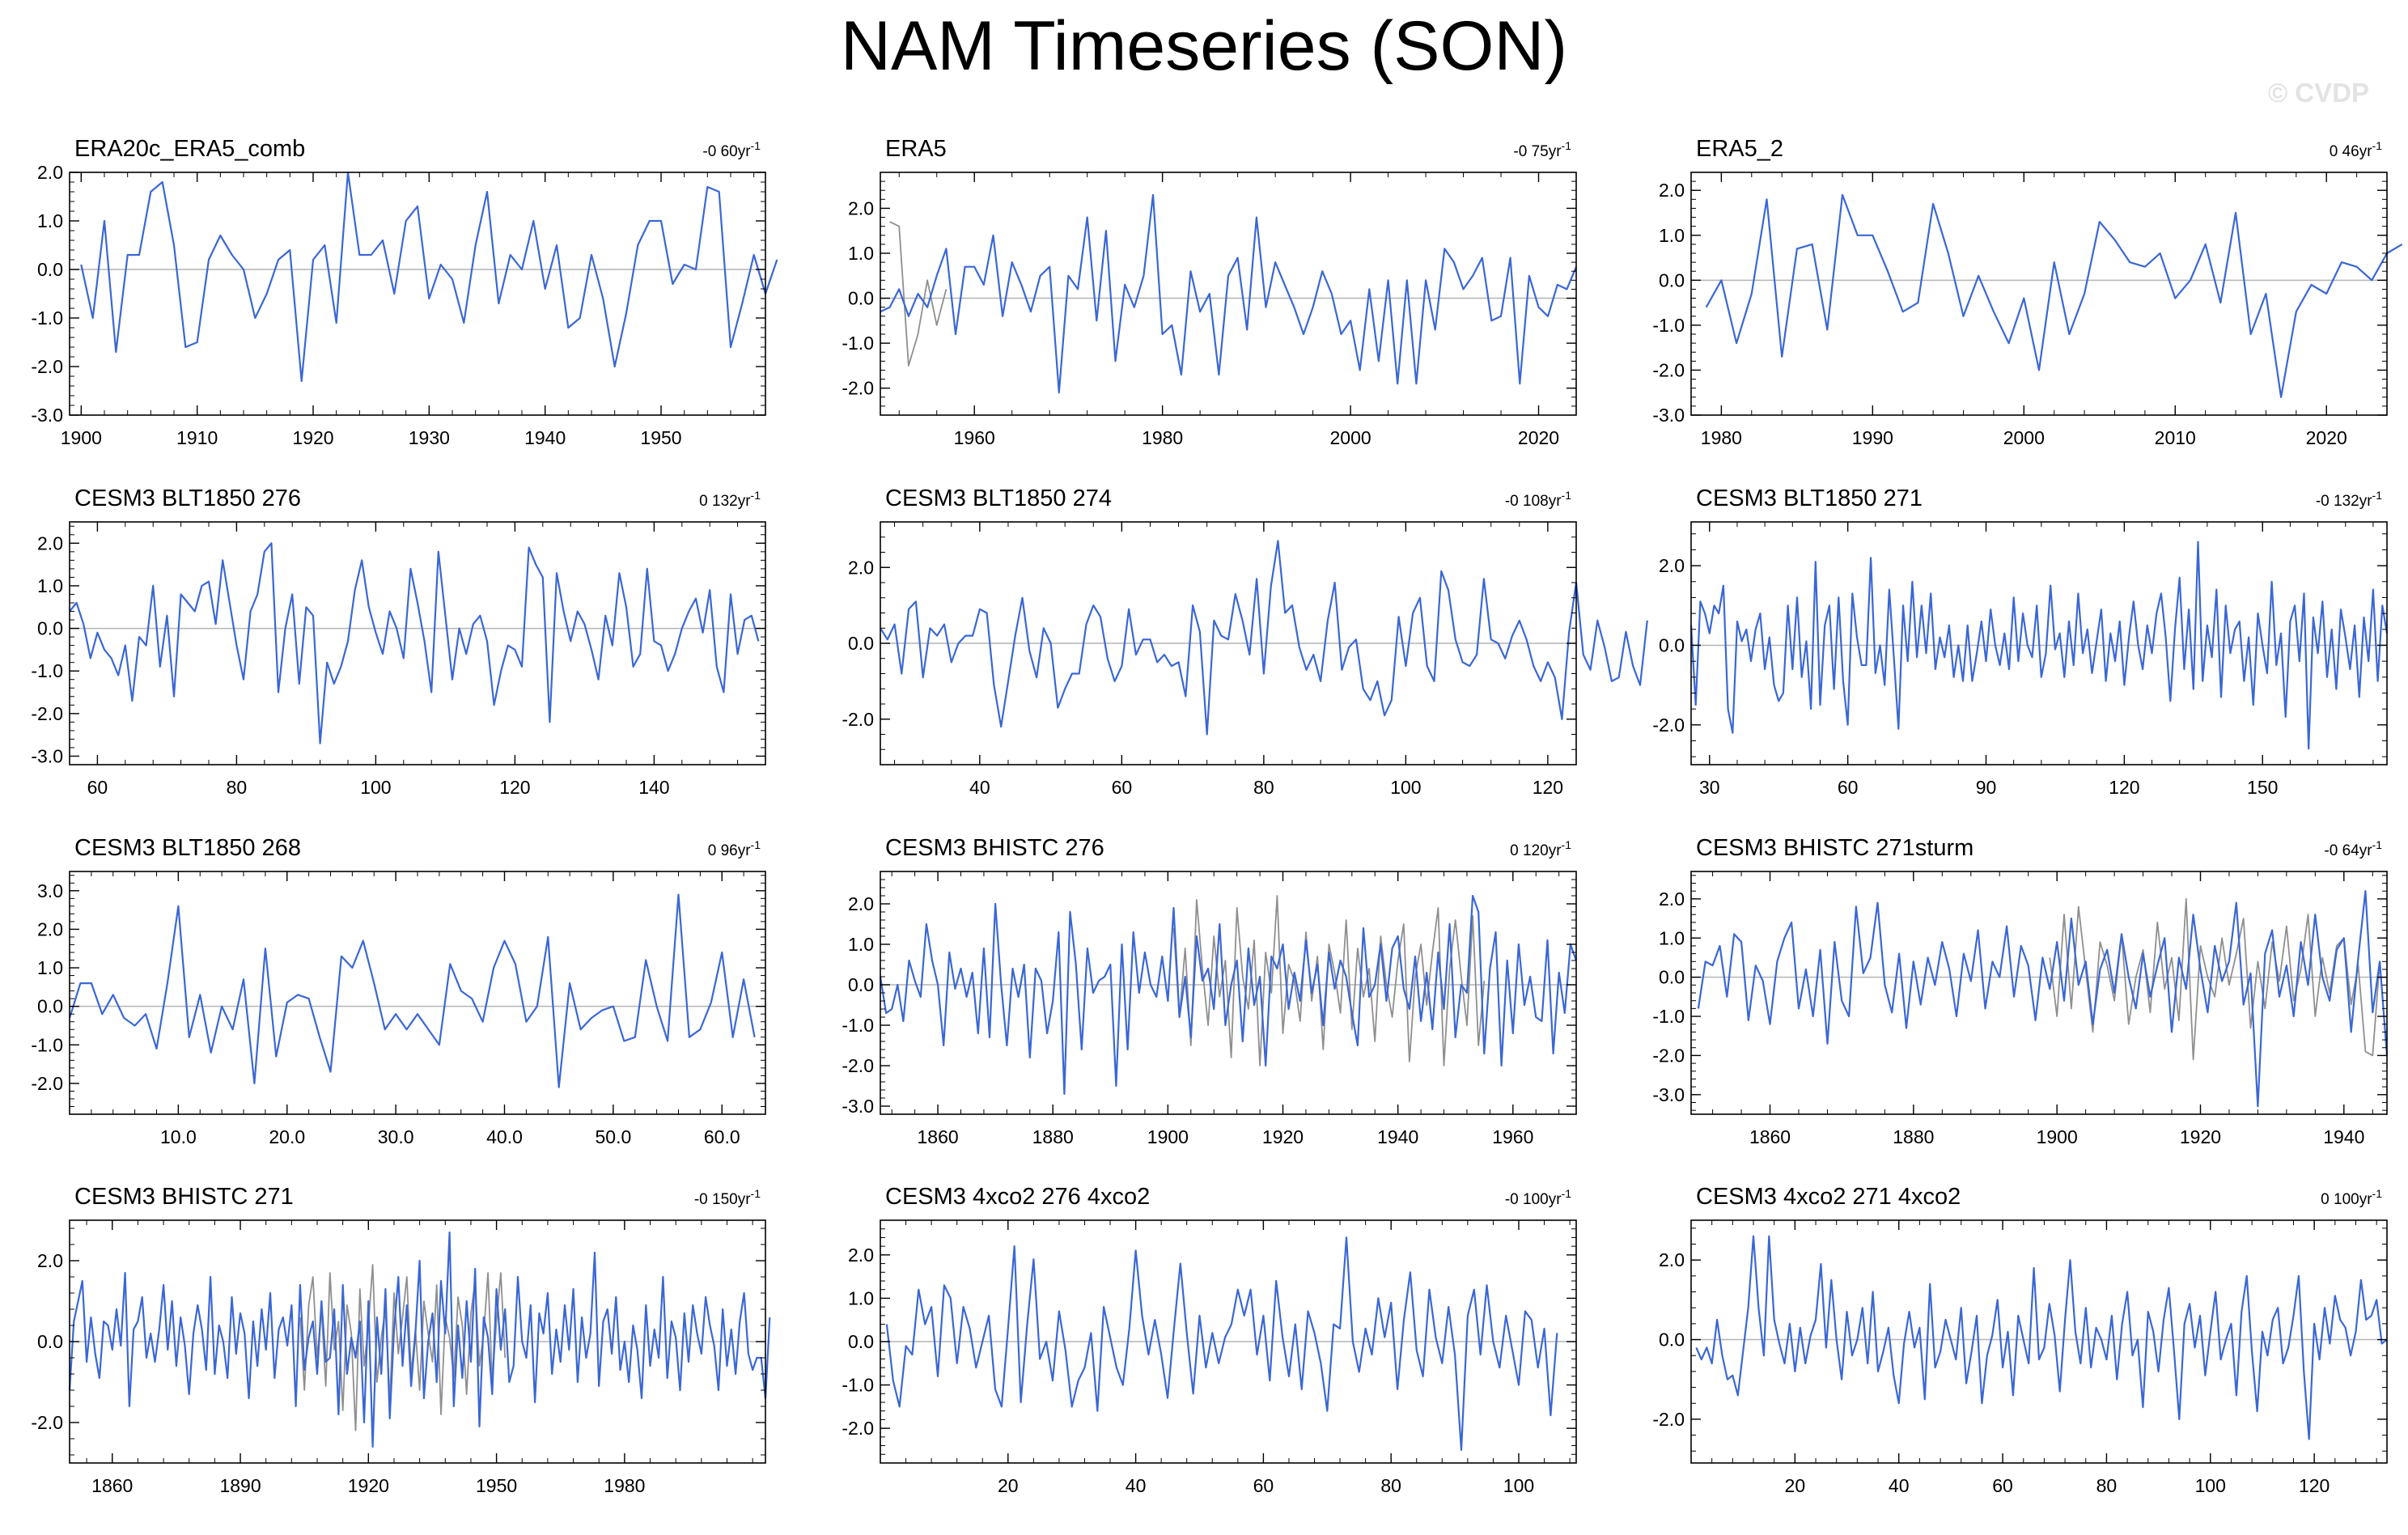 The height and width of the screenshot is (1535, 2408). I want to click on trend-label: -0 100yr-1, so click(1538, 1197).